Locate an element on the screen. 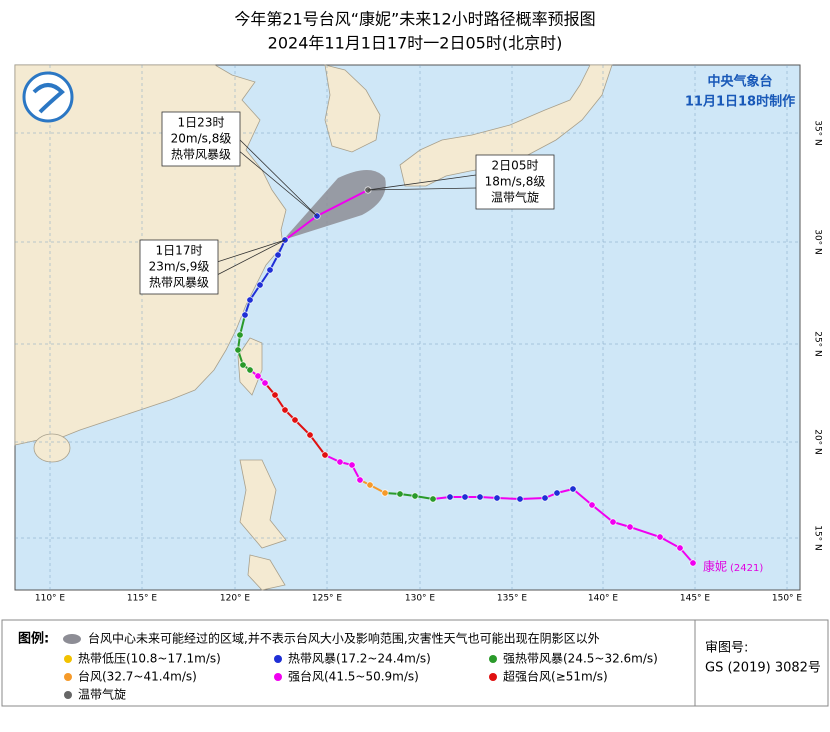 The height and width of the screenshot is (732, 830). longitude-label: 120° E is located at coordinates (235, 599).